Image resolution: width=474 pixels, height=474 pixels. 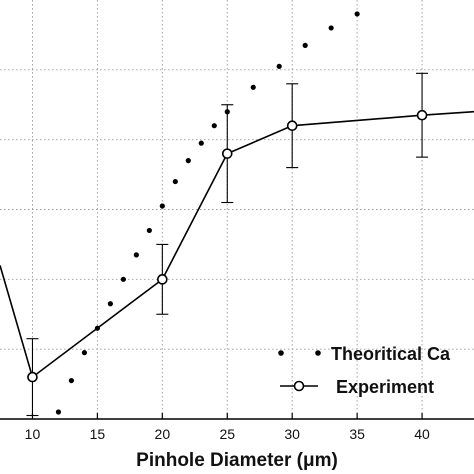 What do you see at coordinates (292, 434) in the screenshot?
I see `x-tick-label: 30` at bounding box center [292, 434].